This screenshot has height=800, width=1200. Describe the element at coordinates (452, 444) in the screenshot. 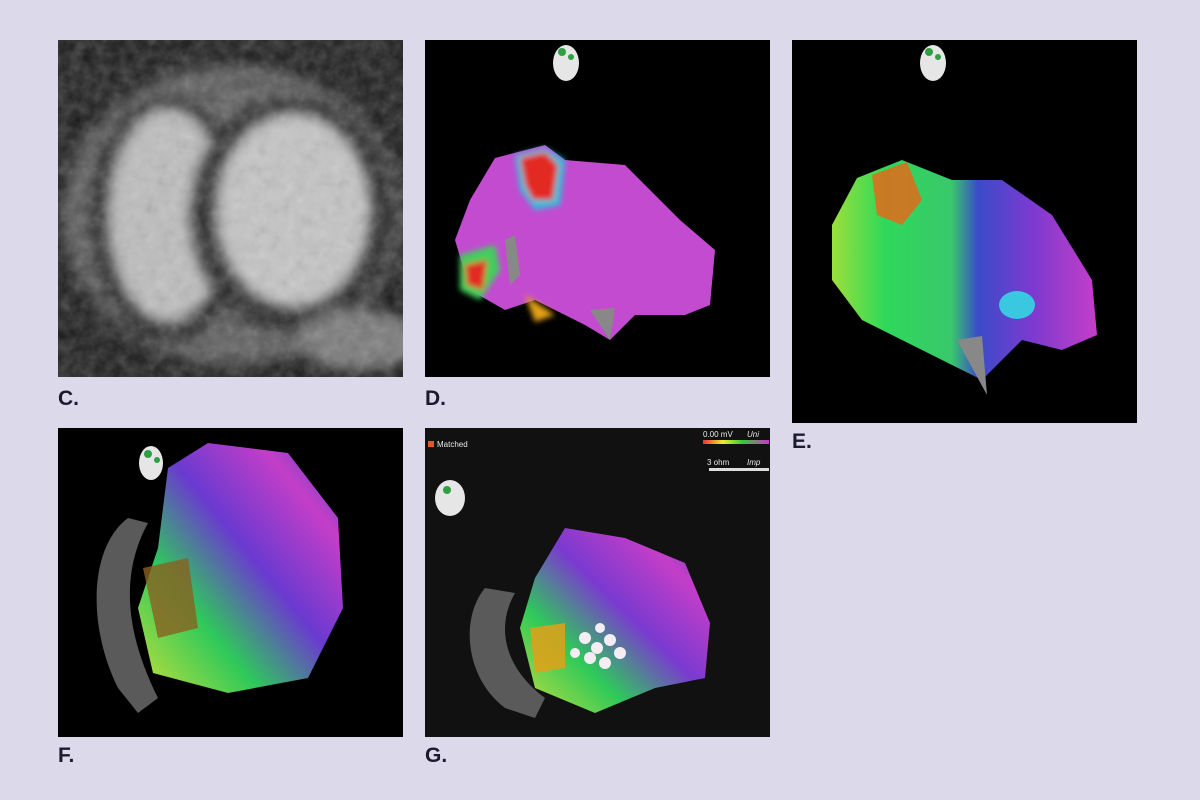

I see `overlay-text: Matched` at that location.